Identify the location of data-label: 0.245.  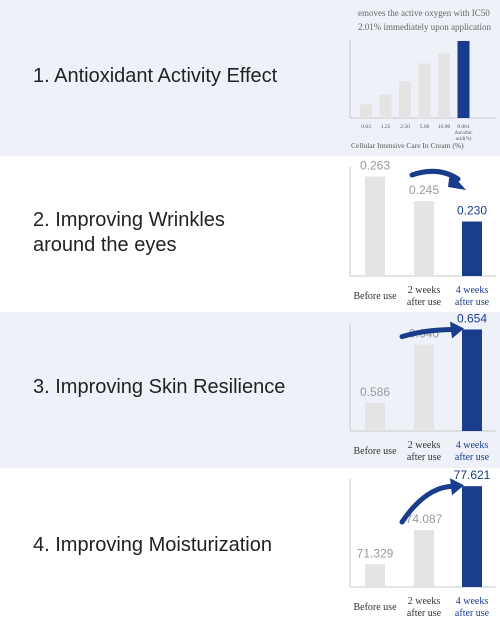
(424, 190).